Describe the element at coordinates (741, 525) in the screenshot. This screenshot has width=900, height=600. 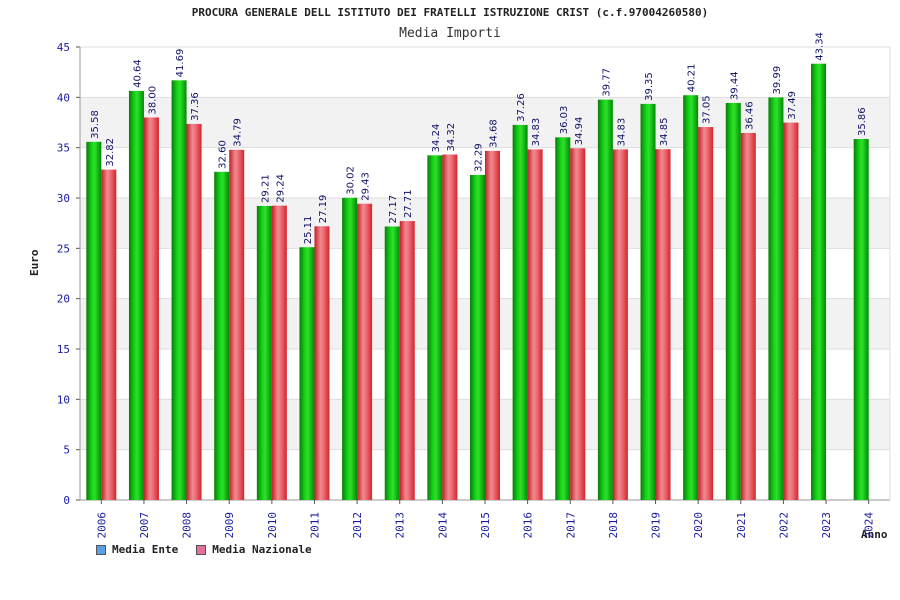
I see `x-tick-label: 2021` at that location.